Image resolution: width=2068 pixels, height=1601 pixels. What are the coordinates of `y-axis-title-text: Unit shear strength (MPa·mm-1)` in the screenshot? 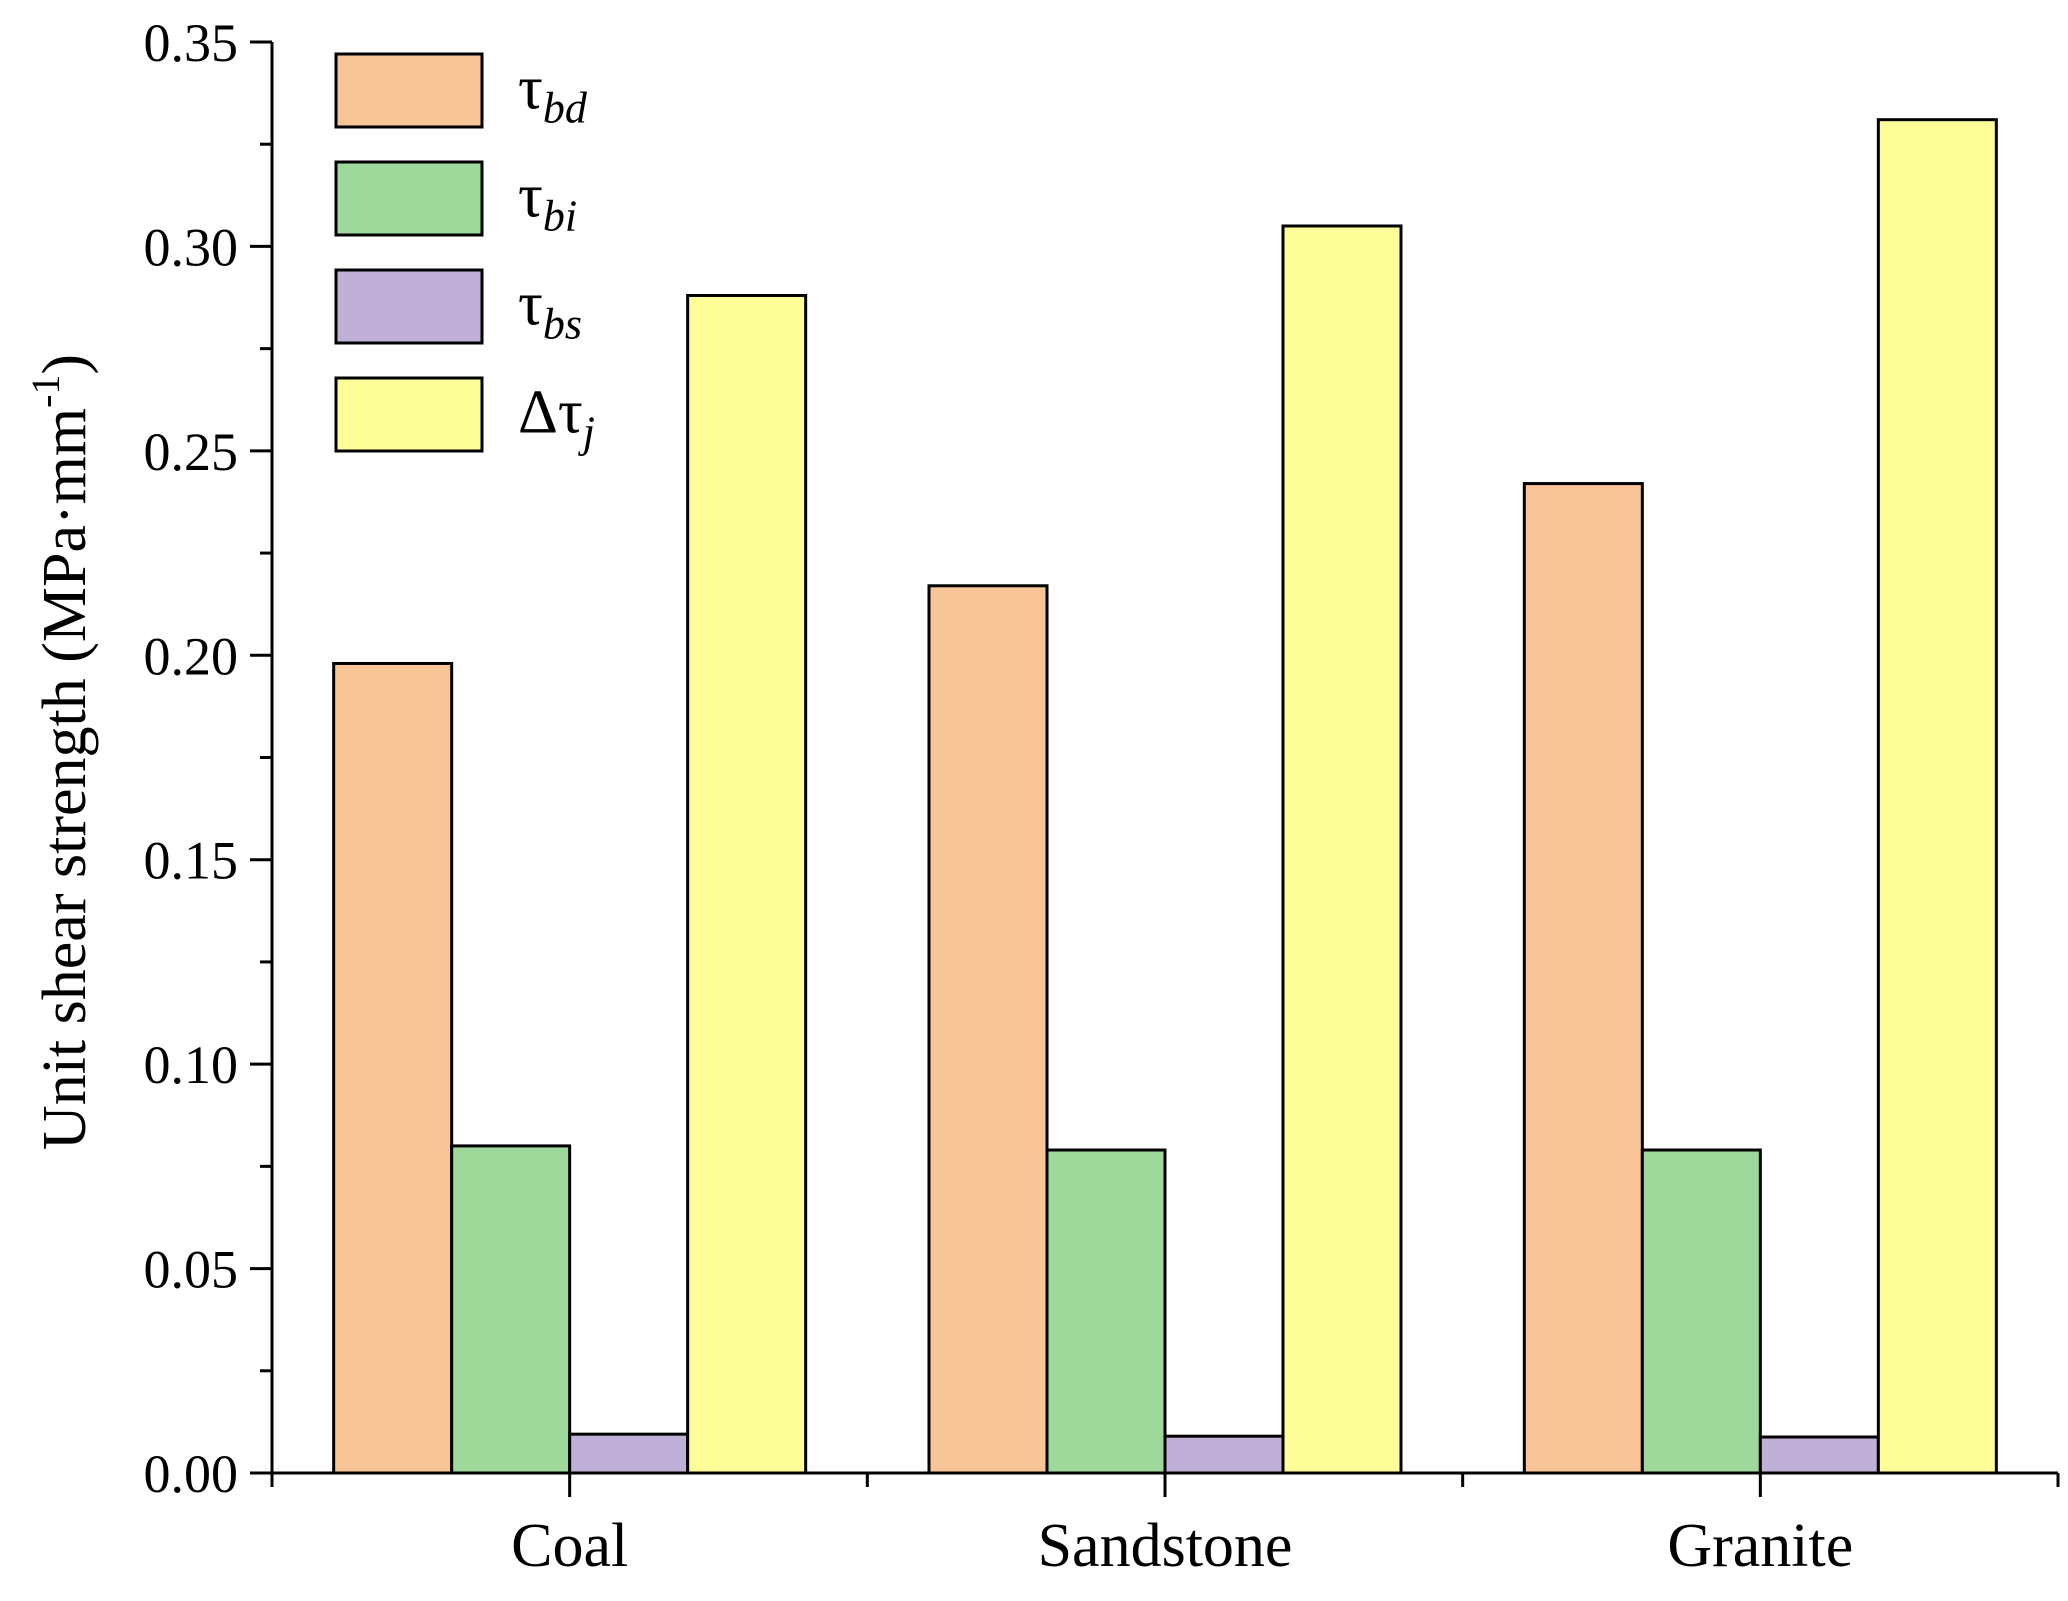 It's located at (61, 752).